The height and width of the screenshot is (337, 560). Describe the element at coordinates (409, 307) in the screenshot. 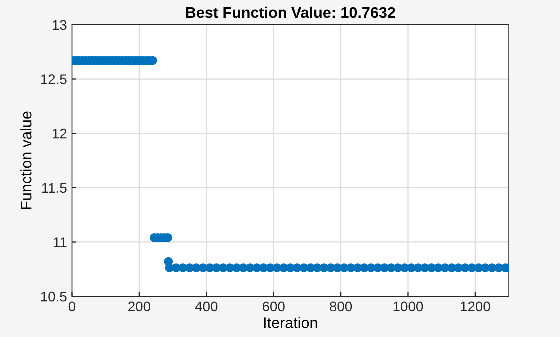

I see `x-tick-label: 1000` at that location.